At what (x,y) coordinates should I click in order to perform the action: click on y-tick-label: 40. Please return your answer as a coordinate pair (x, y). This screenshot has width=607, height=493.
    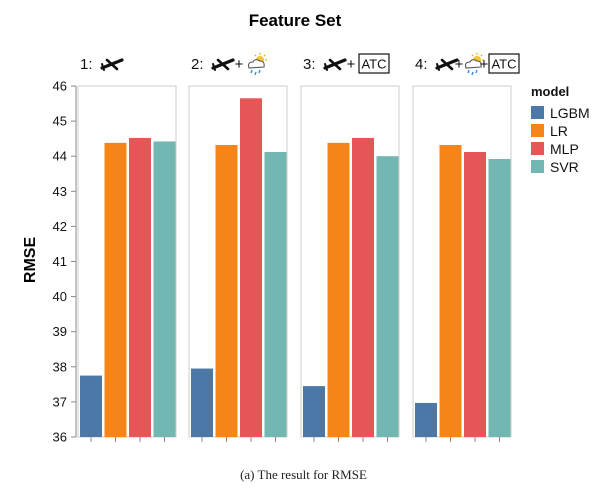
    Looking at the image, I should click on (60, 296).